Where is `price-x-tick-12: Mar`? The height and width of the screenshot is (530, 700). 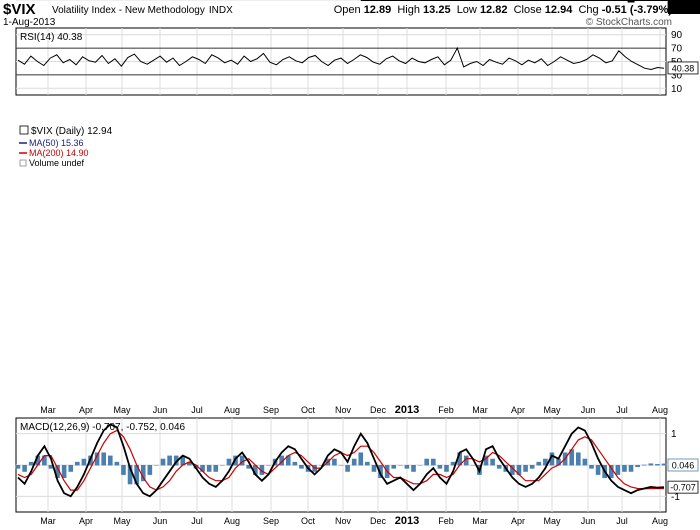
price-x-tick-12: Mar is located at coordinates (480, 410).